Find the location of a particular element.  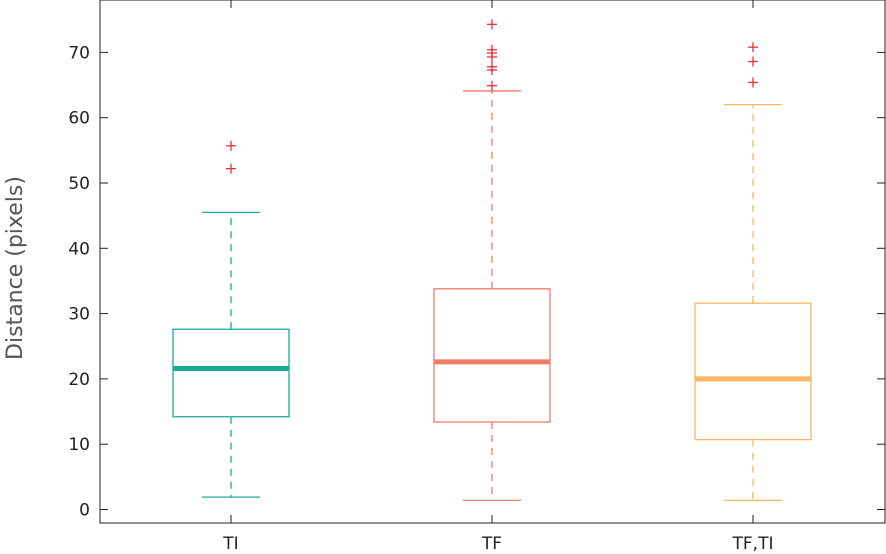

x-tick-label: TI is located at coordinates (230, 544).